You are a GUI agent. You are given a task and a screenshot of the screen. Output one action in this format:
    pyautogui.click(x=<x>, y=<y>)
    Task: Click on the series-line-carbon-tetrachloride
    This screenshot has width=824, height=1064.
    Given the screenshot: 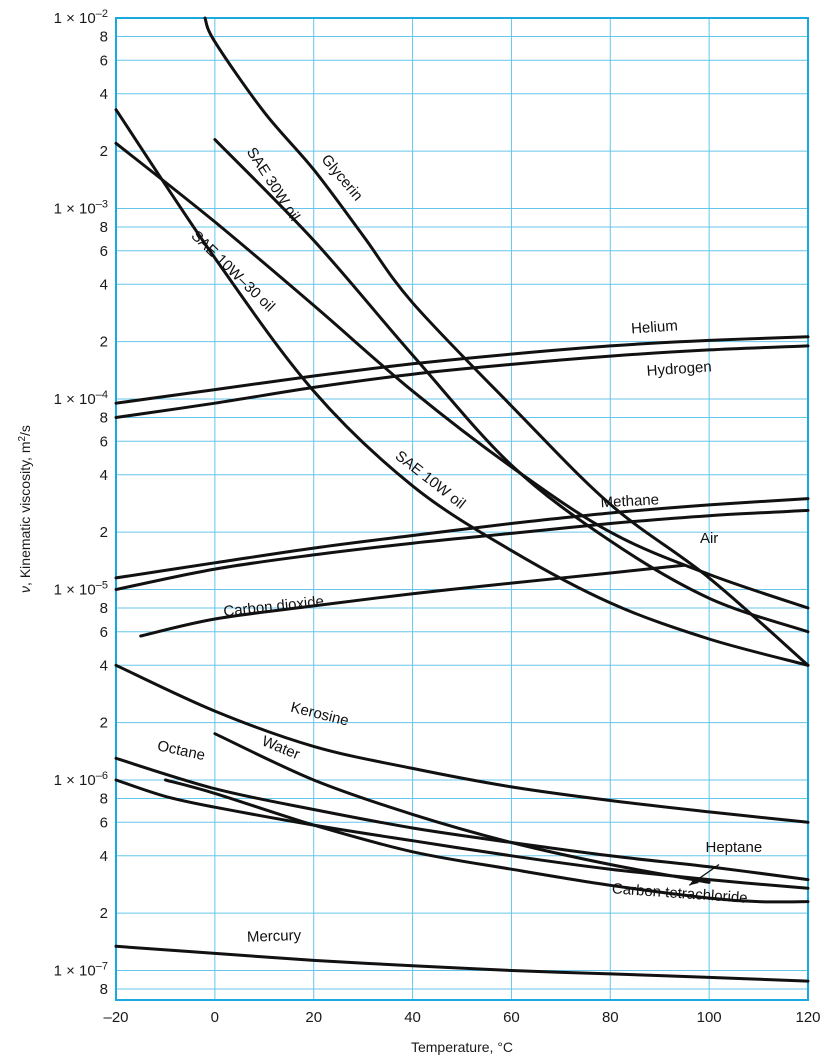 What is the action you would take?
    pyautogui.click(x=486, y=841)
    